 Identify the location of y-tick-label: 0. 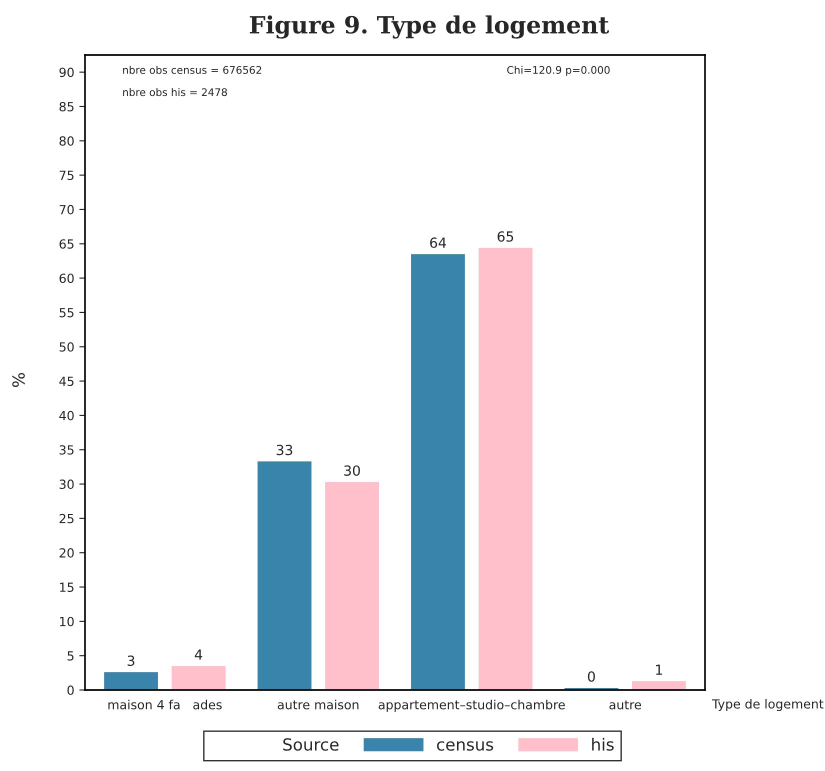
(70, 690).